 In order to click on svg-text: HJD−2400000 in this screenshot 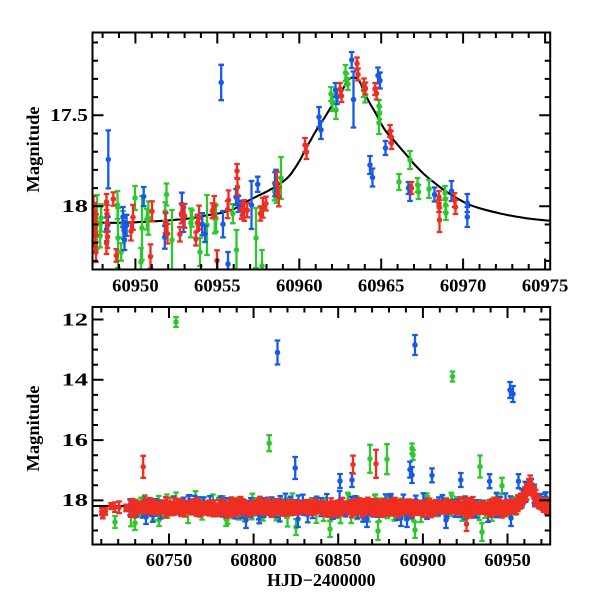, I will do `click(321, 580)`.